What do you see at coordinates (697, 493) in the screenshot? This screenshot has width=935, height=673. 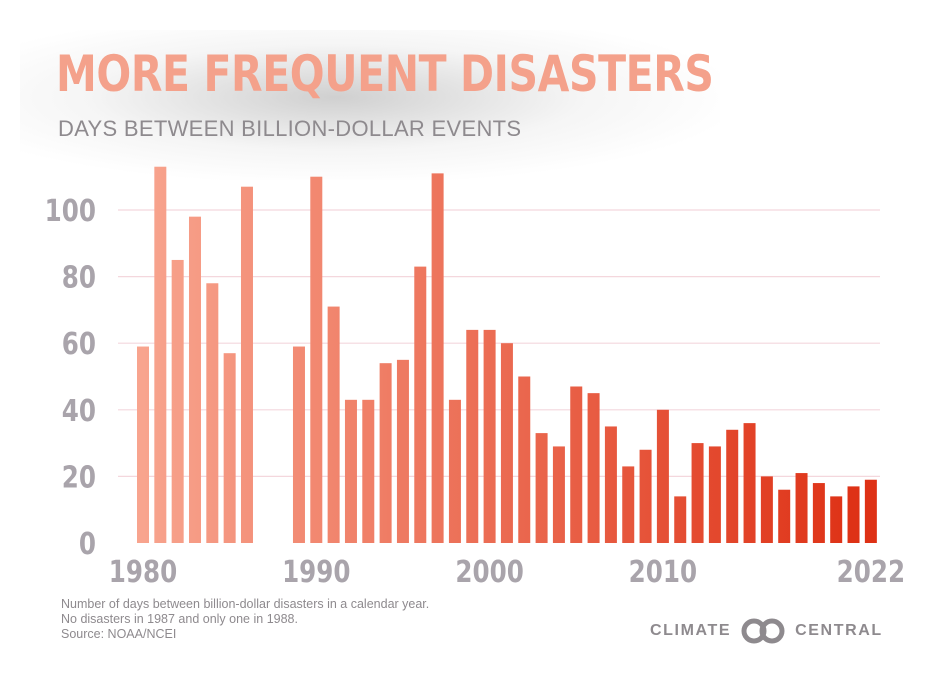 I see `bar-2012` at bounding box center [697, 493].